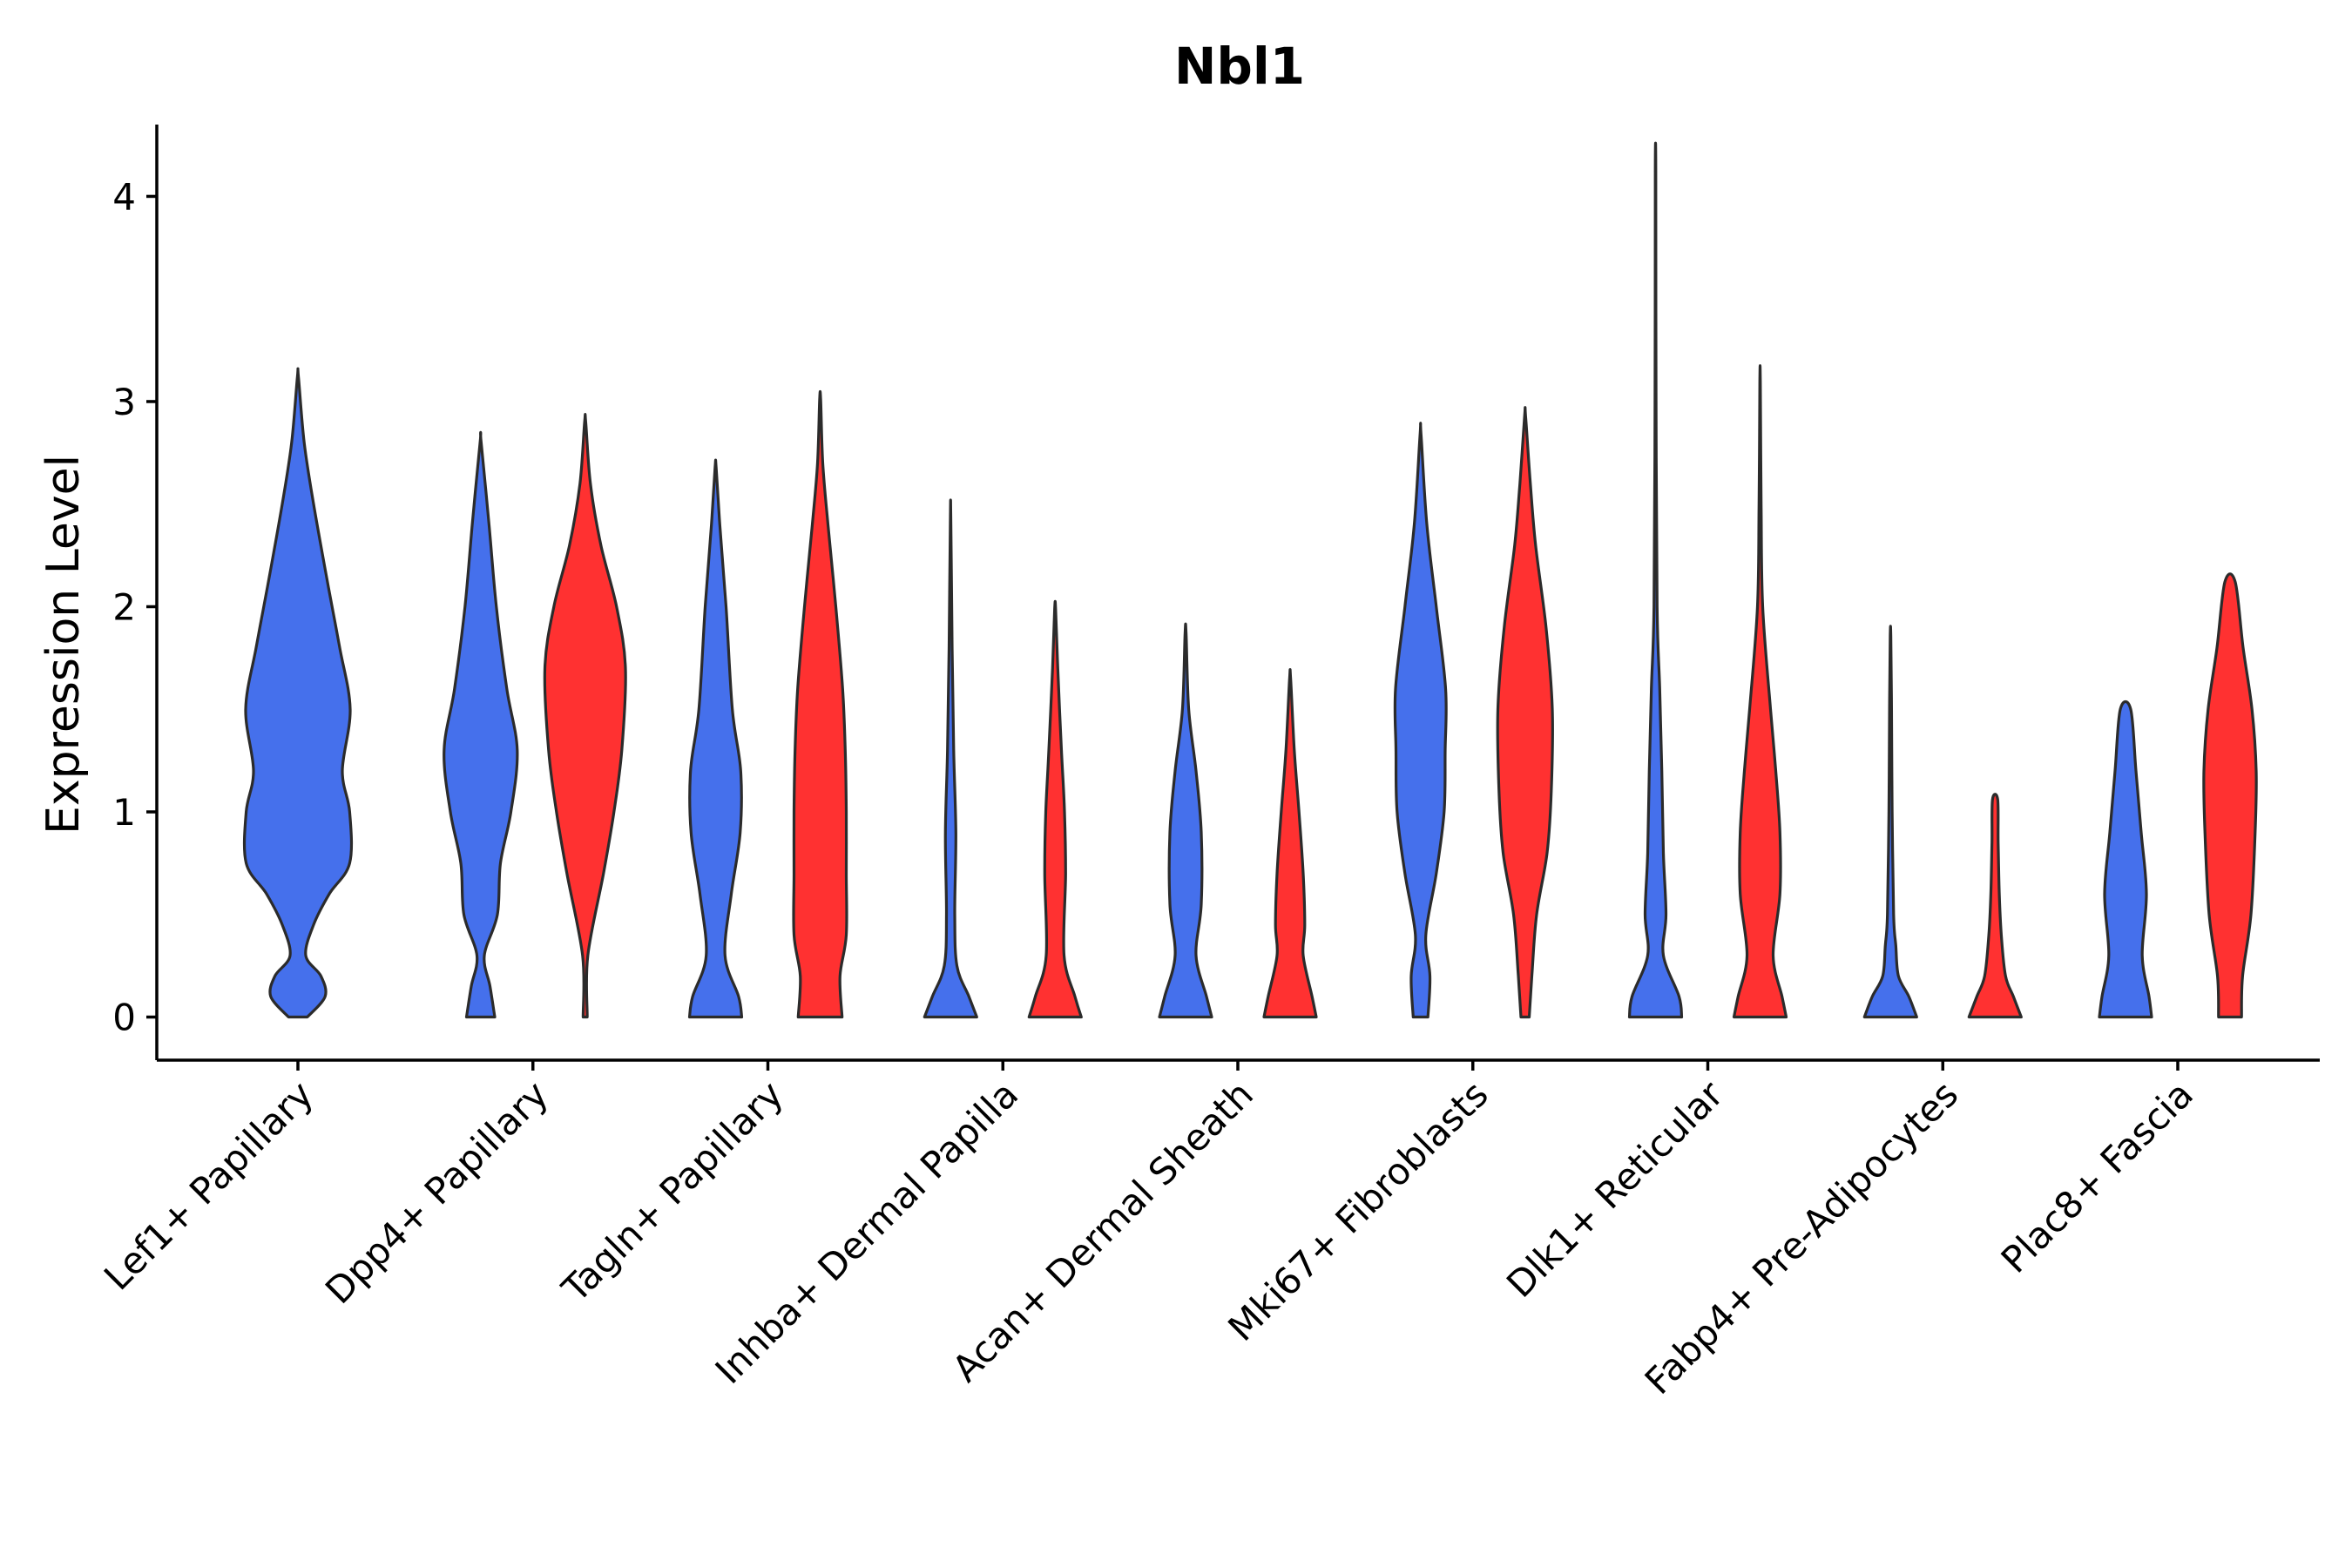 The image size is (2352, 1568). I want to click on x-tick-label: Mki67+ Fibroblasts, so click(1358, 1210).